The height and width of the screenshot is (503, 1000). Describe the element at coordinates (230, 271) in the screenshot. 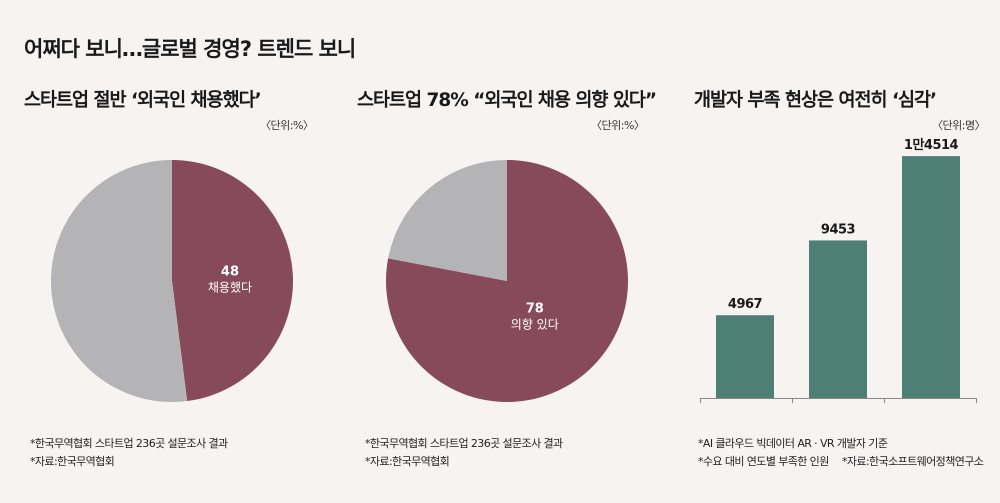

I see `slice-value-label: 48` at that location.